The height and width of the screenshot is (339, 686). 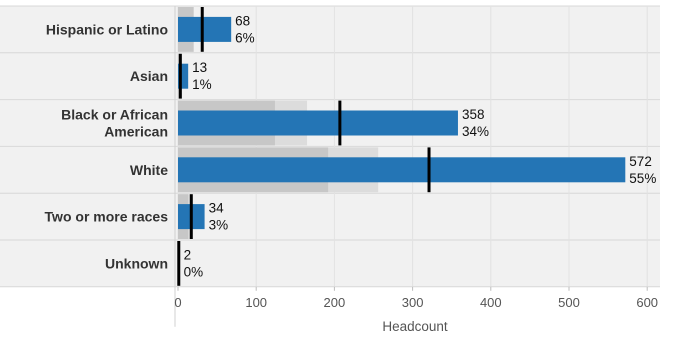 I want to click on category-label: Black or African, so click(x=114, y=115).